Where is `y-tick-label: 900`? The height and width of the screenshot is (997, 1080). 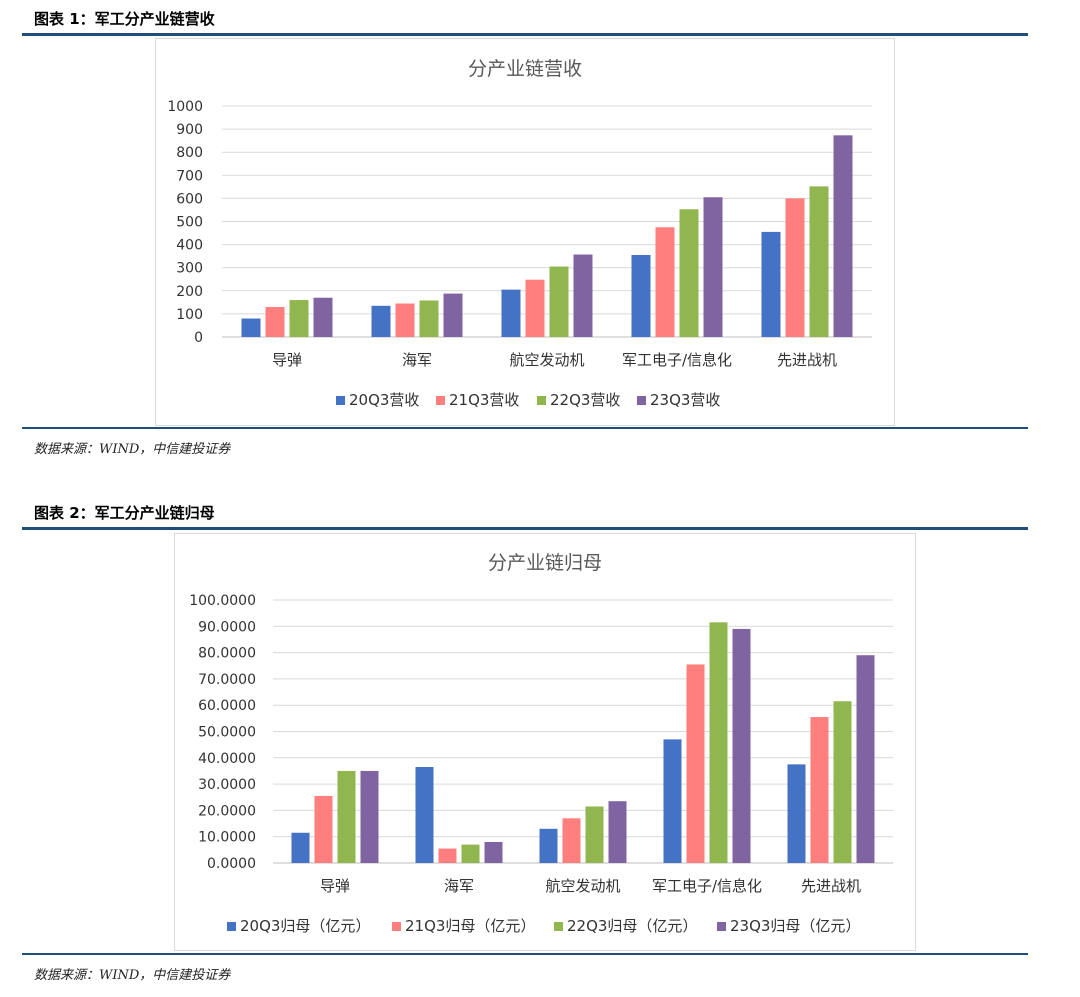
y-tick-label: 900 is located at coordinates (189, 130).